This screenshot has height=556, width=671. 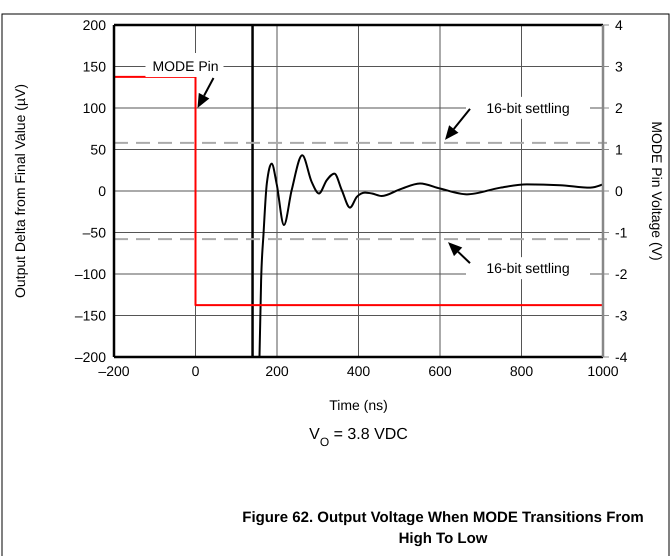 What do you see at coordinates (90, 316) in the screenshot?
I see `y-tick-label: –150` at bounding box center [90, 316].